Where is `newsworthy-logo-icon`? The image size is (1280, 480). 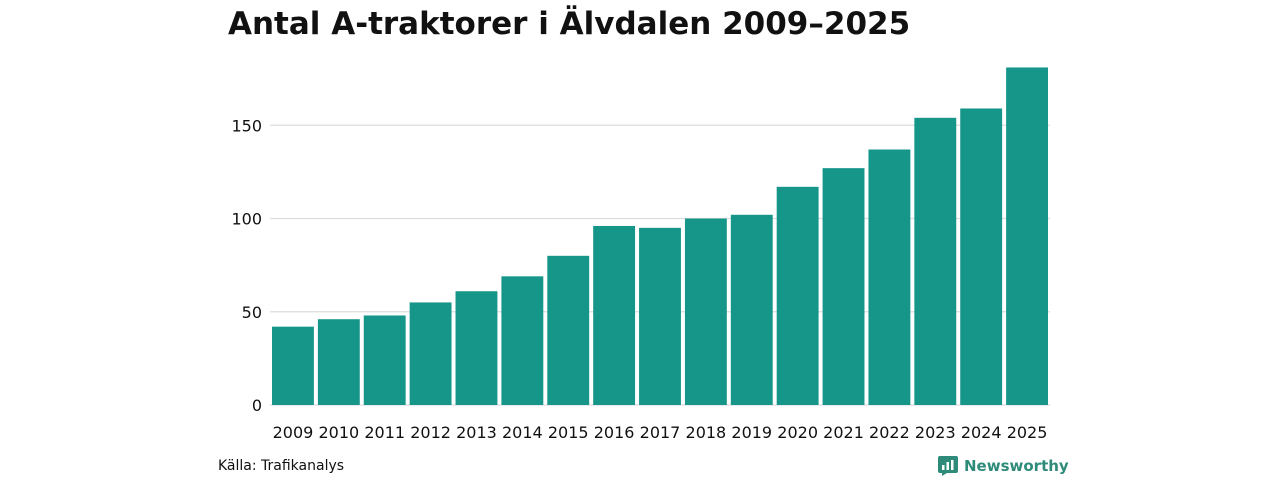 newsworthy-logo-icon is located at coordinates (948, 466).